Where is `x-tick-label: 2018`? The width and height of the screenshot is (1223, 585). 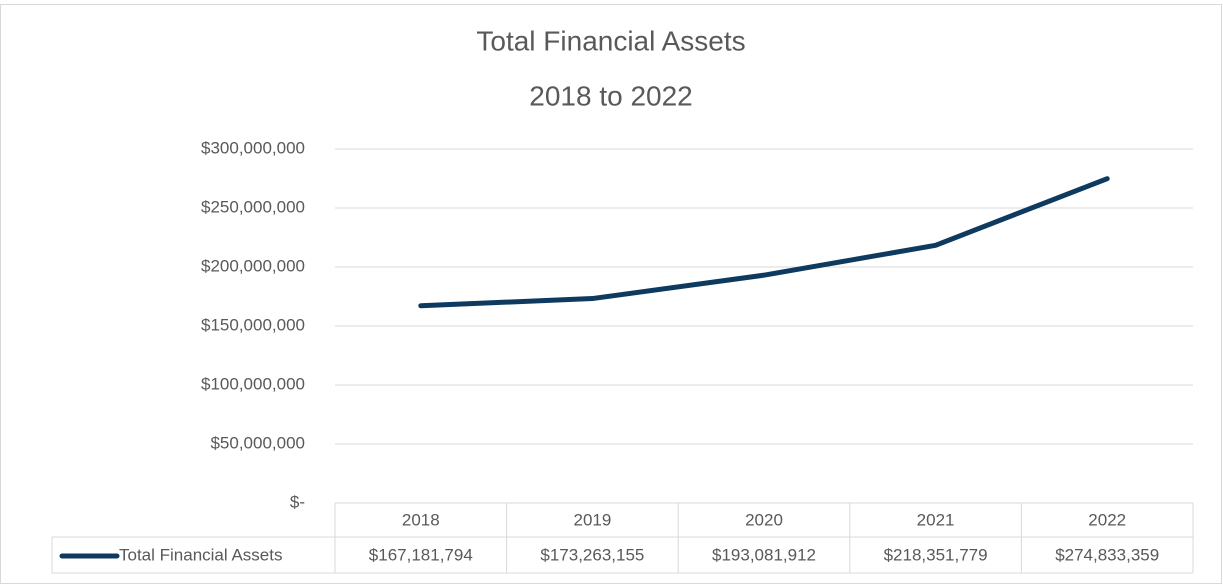
x-tick-label: 2018 is located at coordinates (421, 519).